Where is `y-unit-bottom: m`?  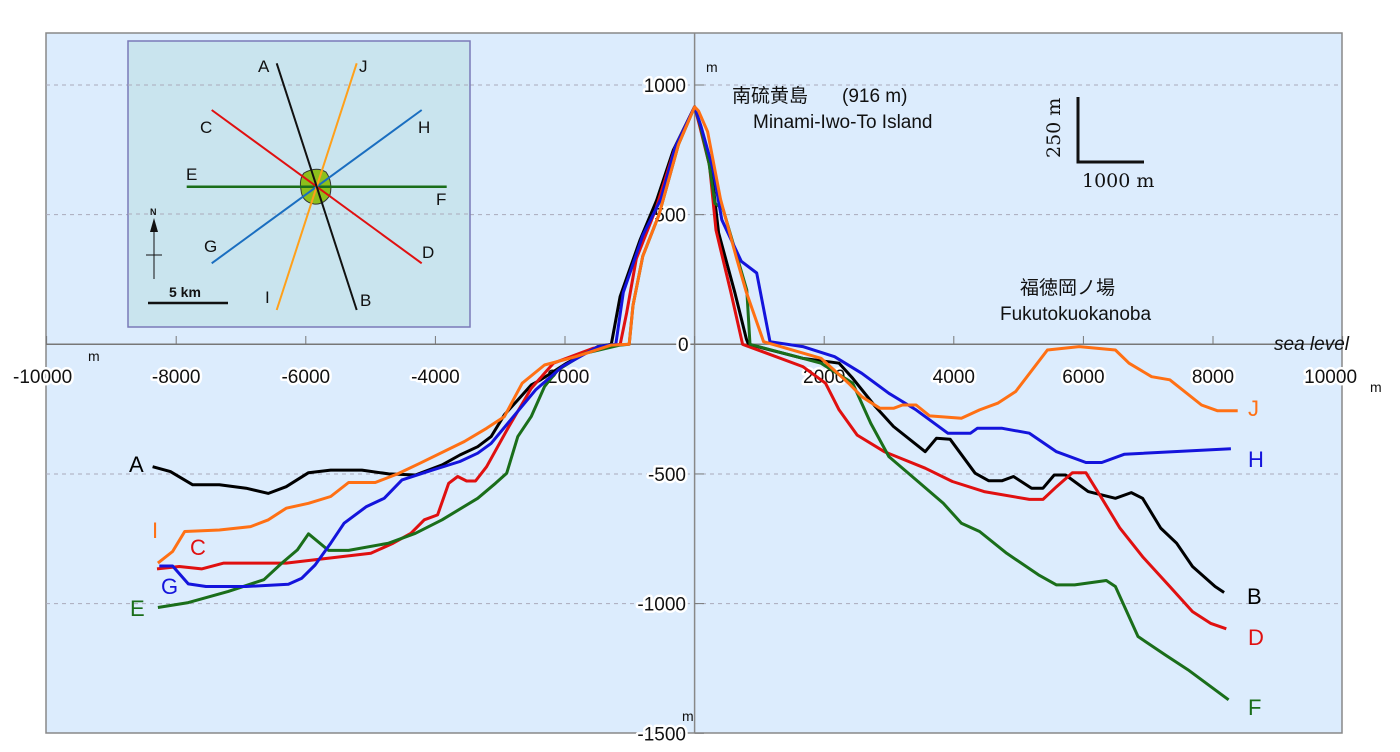
y-unit-bottom: m is located at coordinates (688, 716).